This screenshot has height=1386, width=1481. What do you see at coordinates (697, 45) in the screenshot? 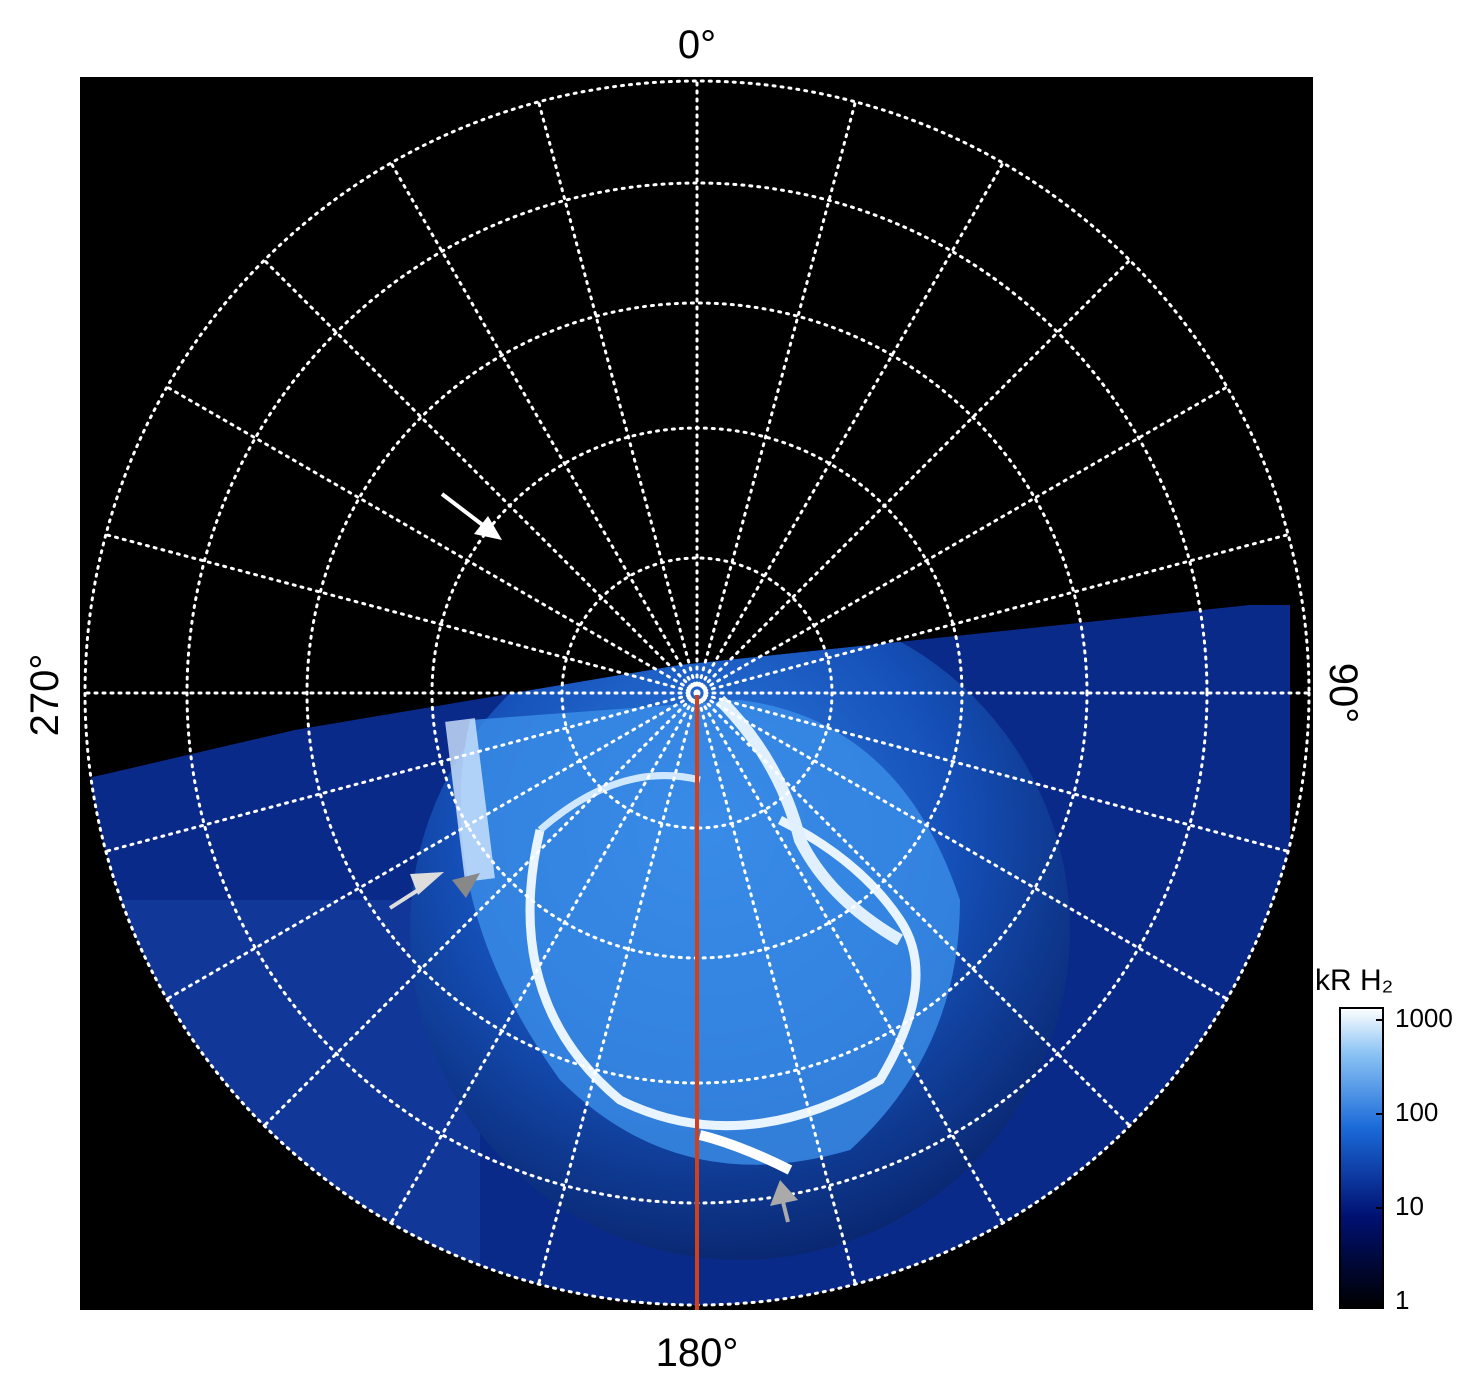
I see `angle-label: 0°` at bounding box center [697, 45].